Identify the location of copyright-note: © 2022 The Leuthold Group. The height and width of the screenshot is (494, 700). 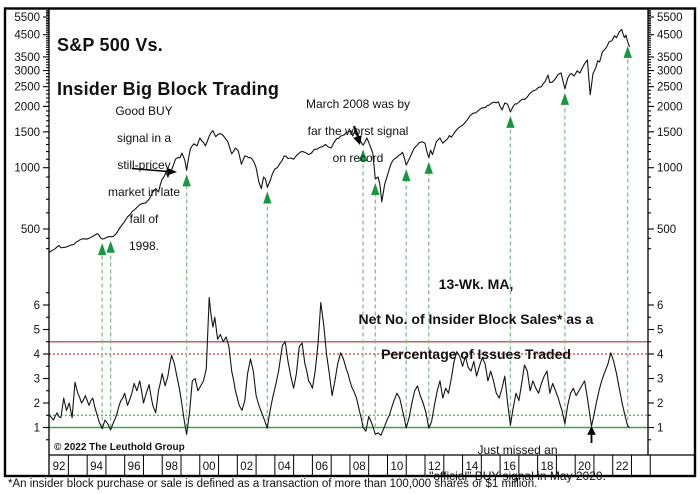
(119, 447).